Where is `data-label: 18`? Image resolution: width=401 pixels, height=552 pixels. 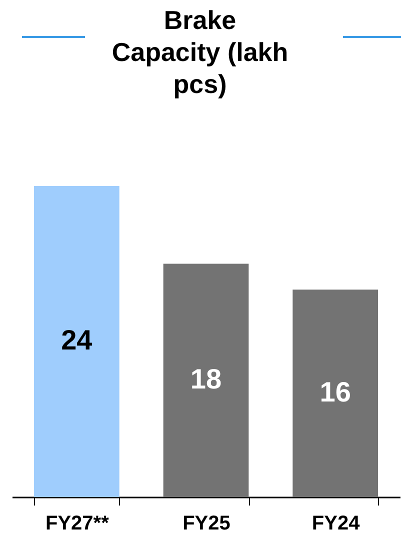 data-label: 18 is located at coordinates (206, 378).